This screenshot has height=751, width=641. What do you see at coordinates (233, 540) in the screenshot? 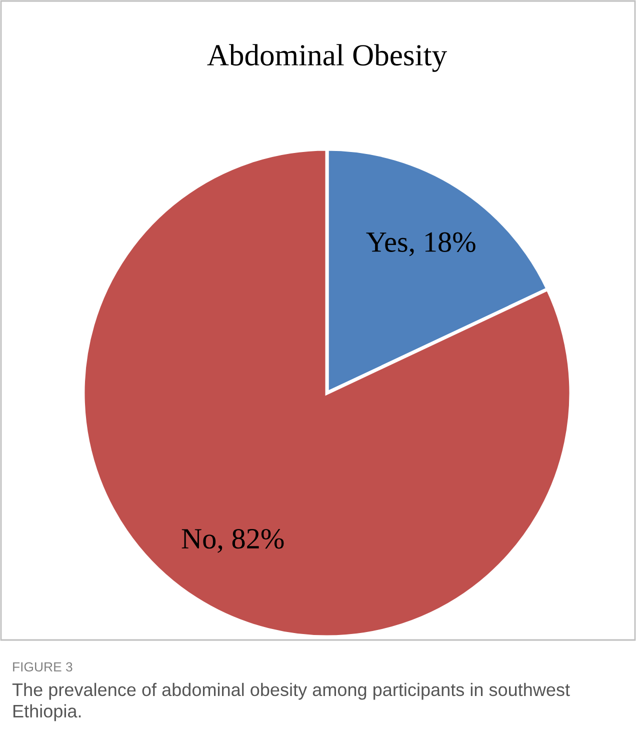
I see `slice-label: No, 82%` at bounding box center [233, 540].